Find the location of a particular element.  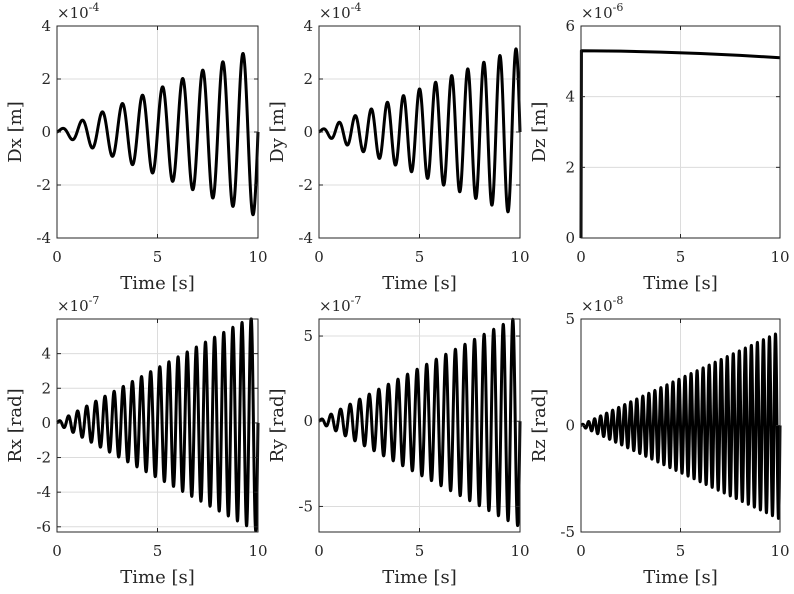

series-line-rz is located at coordinates (680, 426).